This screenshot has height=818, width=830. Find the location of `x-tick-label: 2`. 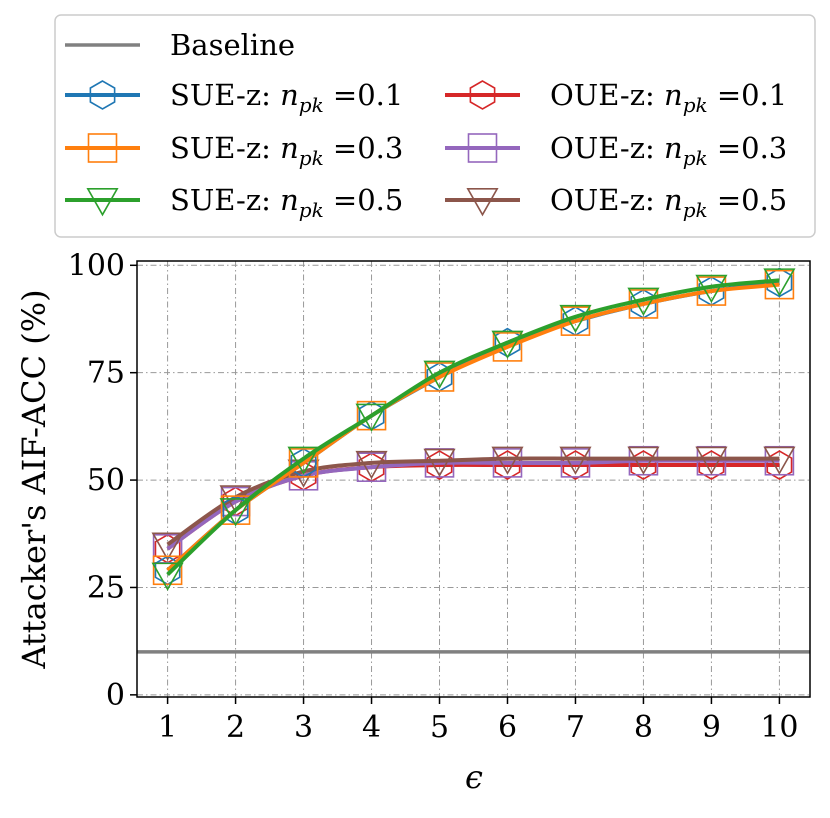

x-tick-label: 2 is located at coordinates (235, 727).